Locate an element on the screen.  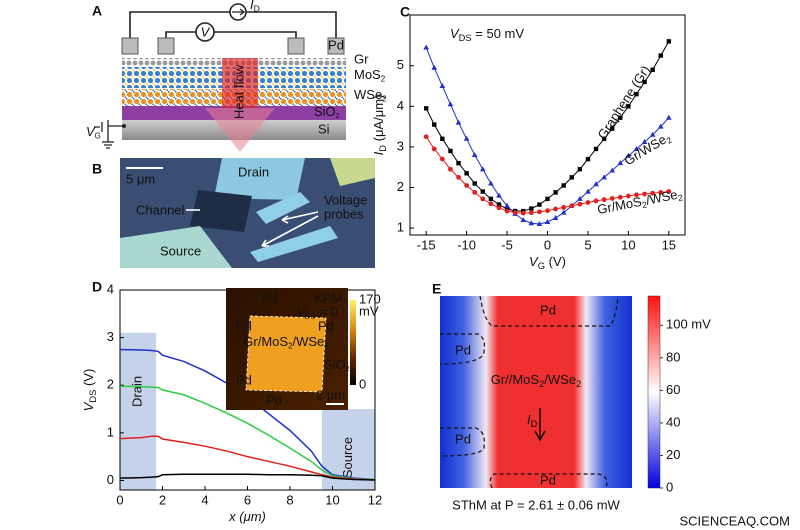
colorbar is located at coordinates (353, 342).